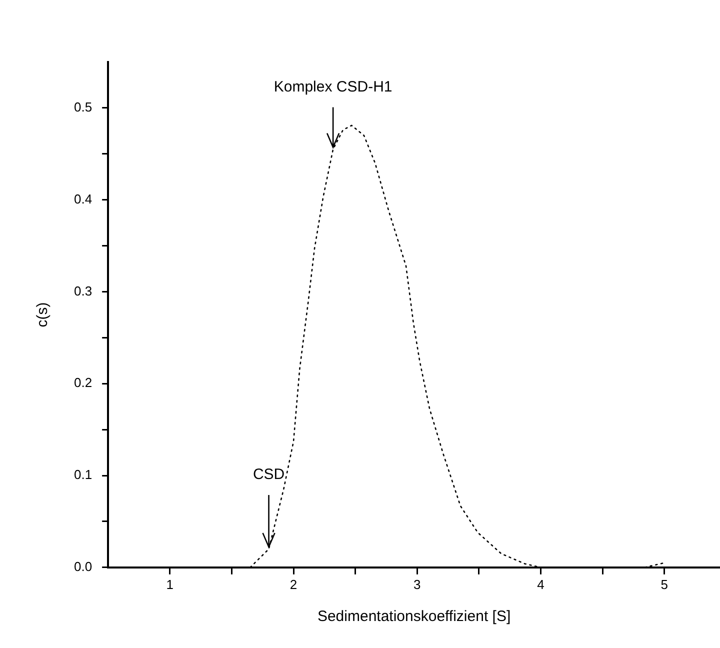 The width and height of the screenshot is (720, 648). I want to click on x-tick-label: 5, so click(664, 584).